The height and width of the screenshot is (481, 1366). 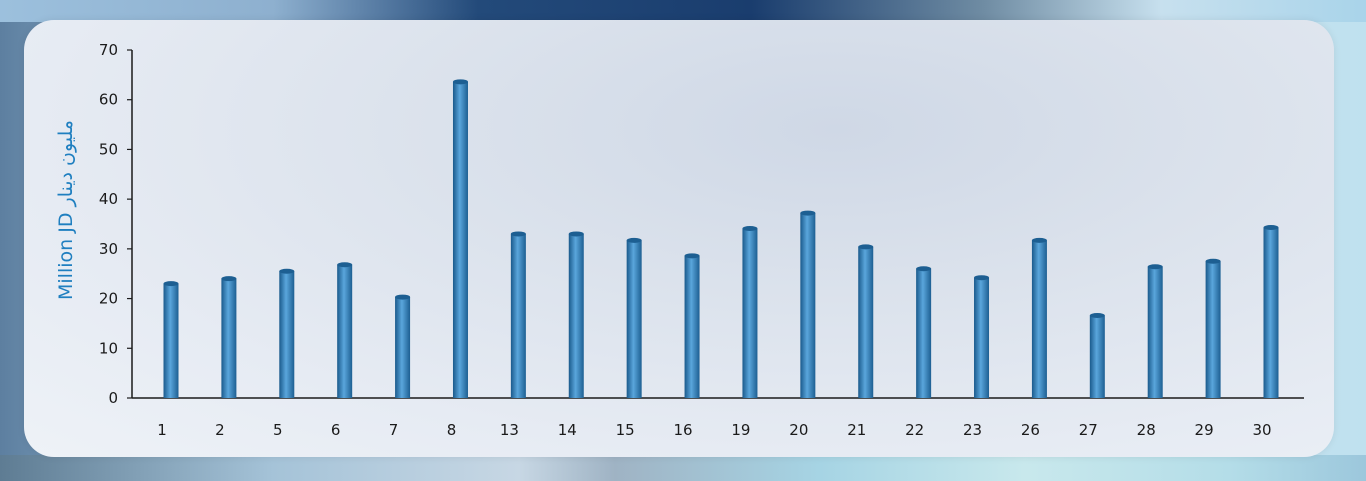 I want to click on x-tick-label: 30, so click(x=1261, y=430).